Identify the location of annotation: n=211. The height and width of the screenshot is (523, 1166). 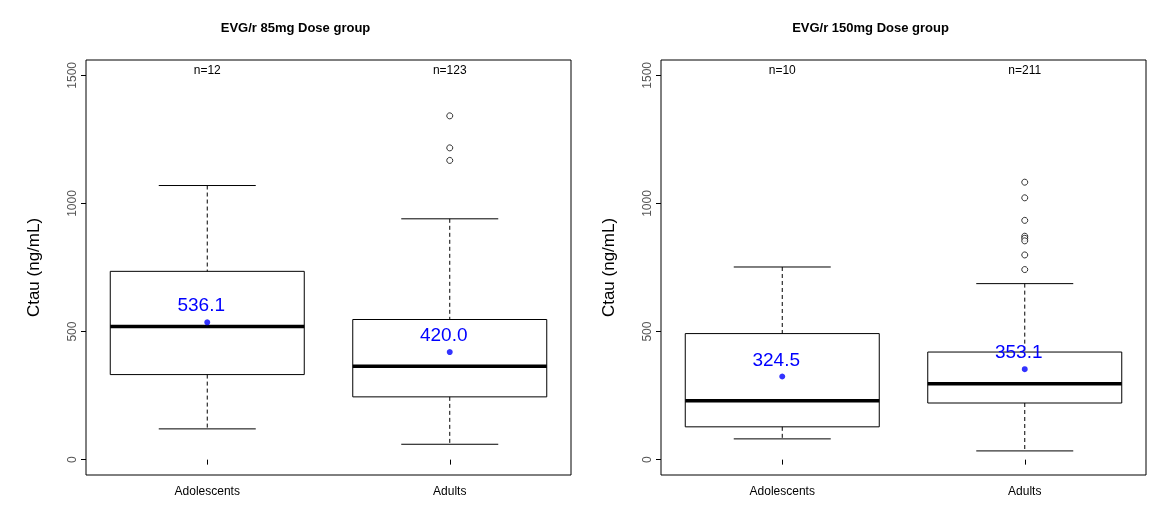
(1025, 70).